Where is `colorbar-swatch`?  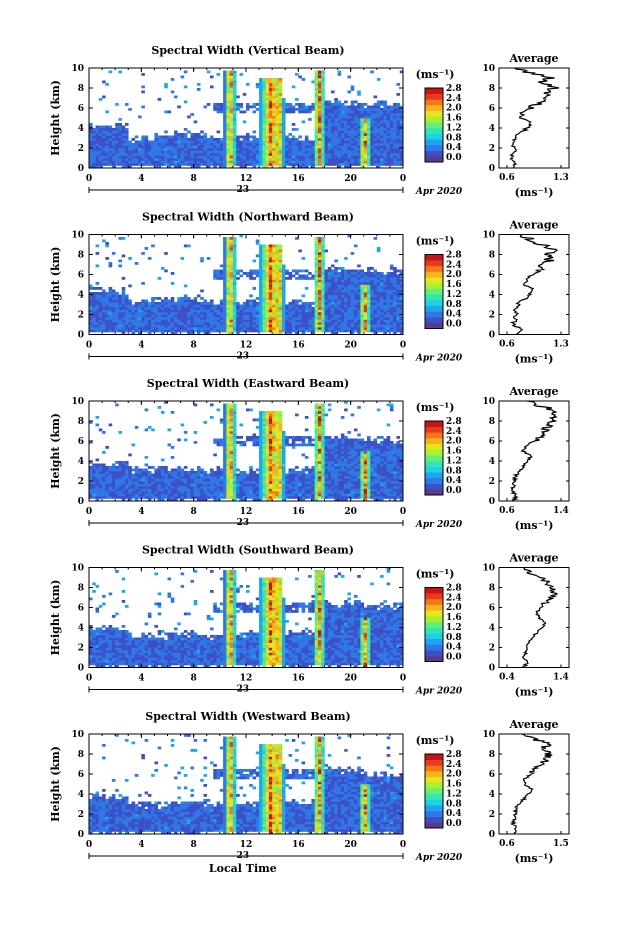
colorbar-swatch is located at coordinates (434, 136).